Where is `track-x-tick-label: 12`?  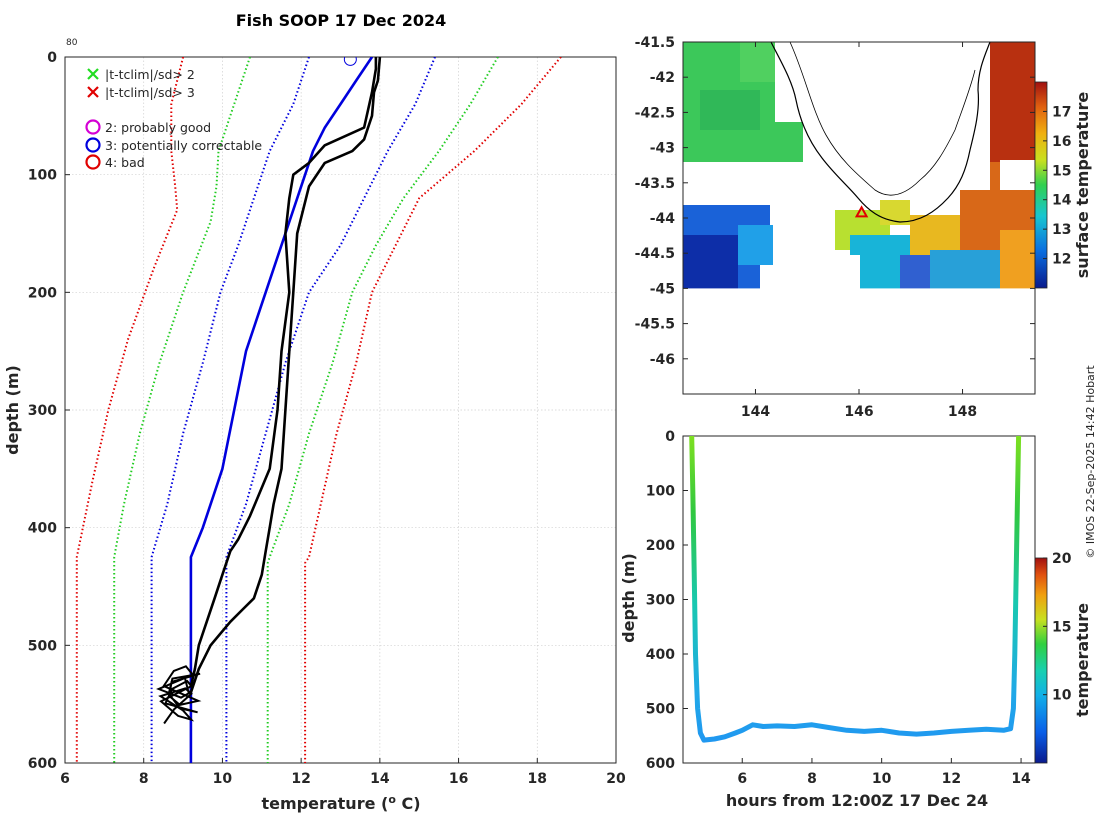
track-x-tick-label: 12 is located at coordinates (951, 779).